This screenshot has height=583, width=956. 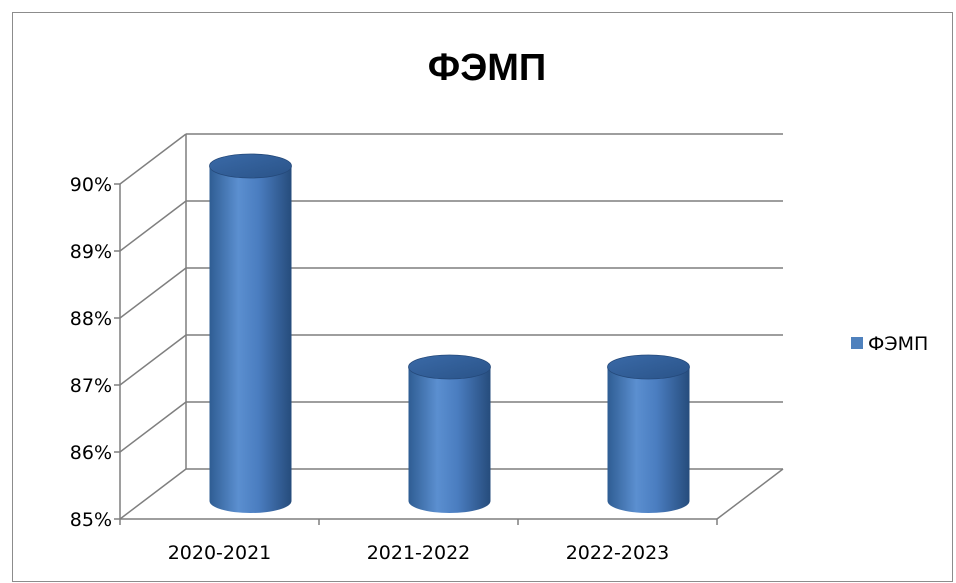 What do you see at coordinates (91, 319) in the screenshot?
I see `y-tick-label: 88%` at bounding box center [91, 319].